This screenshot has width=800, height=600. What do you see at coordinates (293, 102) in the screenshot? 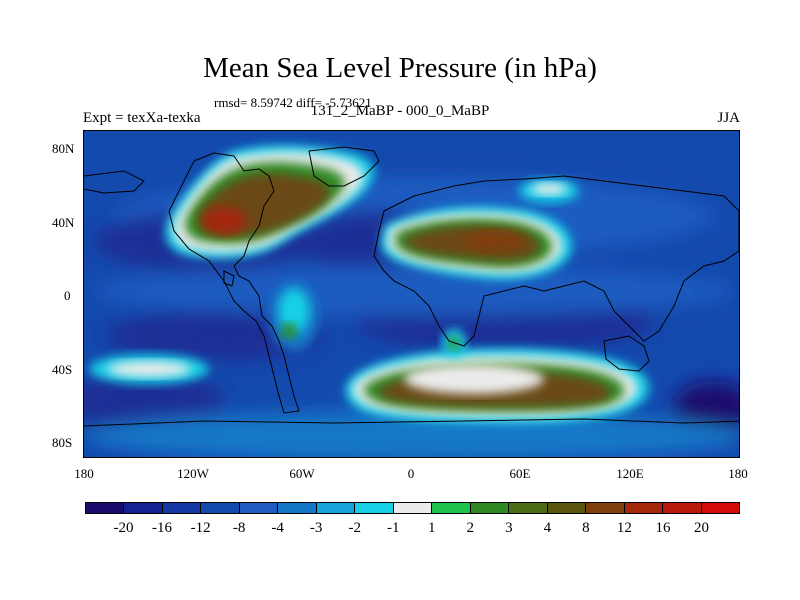
I see `stats-label: rmsd= 8.59742 diff= -5.73621` at bounding box center [293, 102].